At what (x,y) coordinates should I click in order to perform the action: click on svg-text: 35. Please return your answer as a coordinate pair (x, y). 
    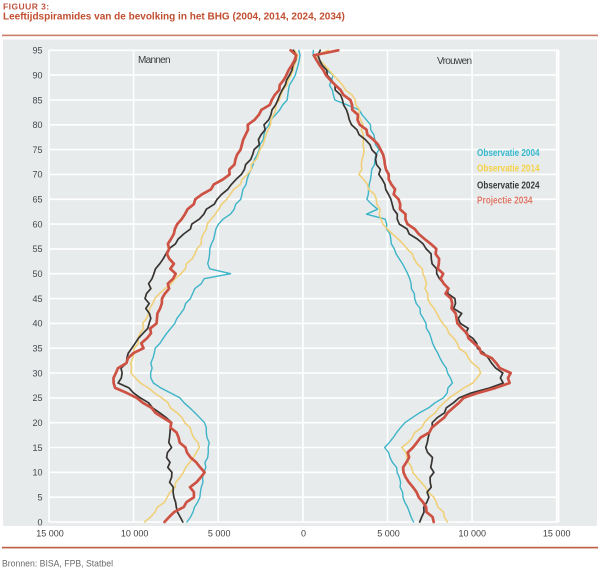
    Looking at the image, I should click on (37, 349).